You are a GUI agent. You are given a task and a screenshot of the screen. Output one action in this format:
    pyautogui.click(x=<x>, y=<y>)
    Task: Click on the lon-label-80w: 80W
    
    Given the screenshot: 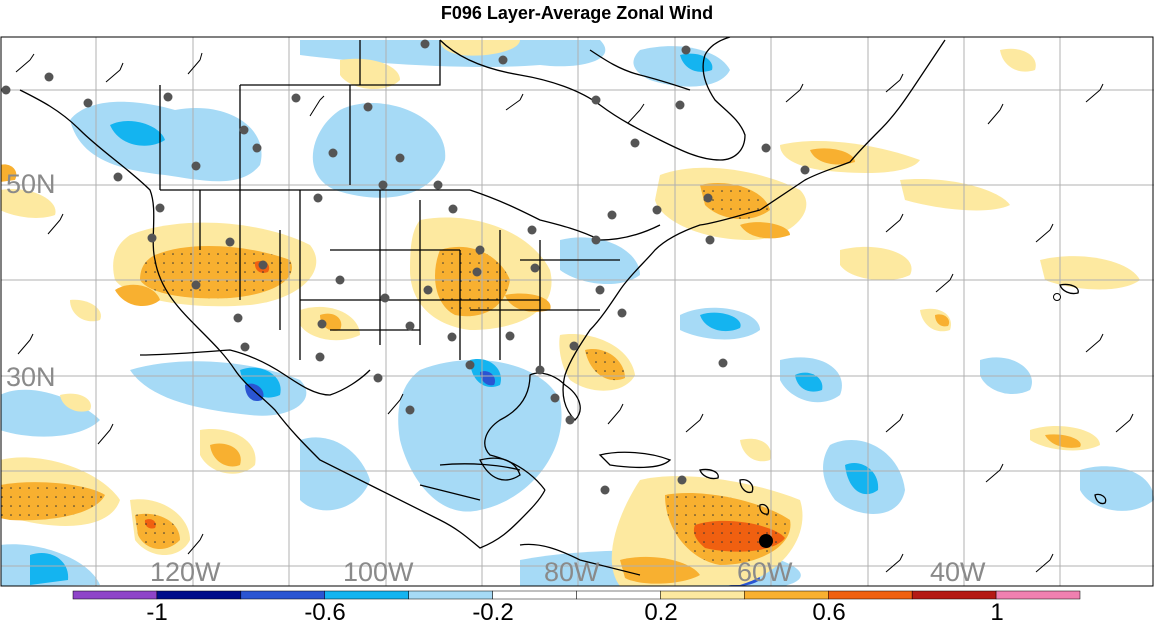 What is the action you would take?
    pyautogui.click(x=572, y=572)
    